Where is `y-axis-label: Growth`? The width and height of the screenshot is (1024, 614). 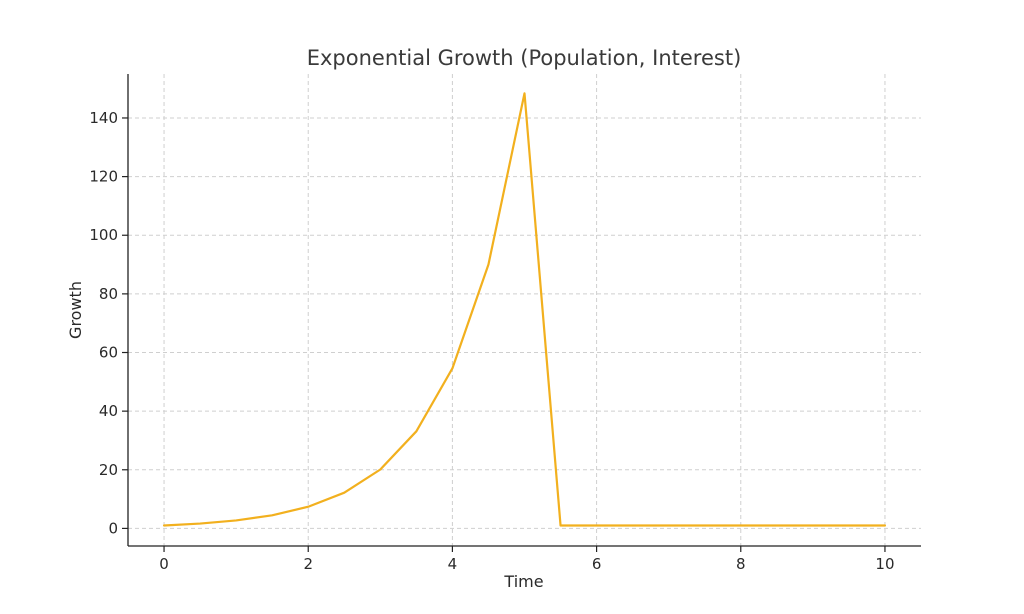 y-axis-label: Growth is located at coordinates (75, 310).